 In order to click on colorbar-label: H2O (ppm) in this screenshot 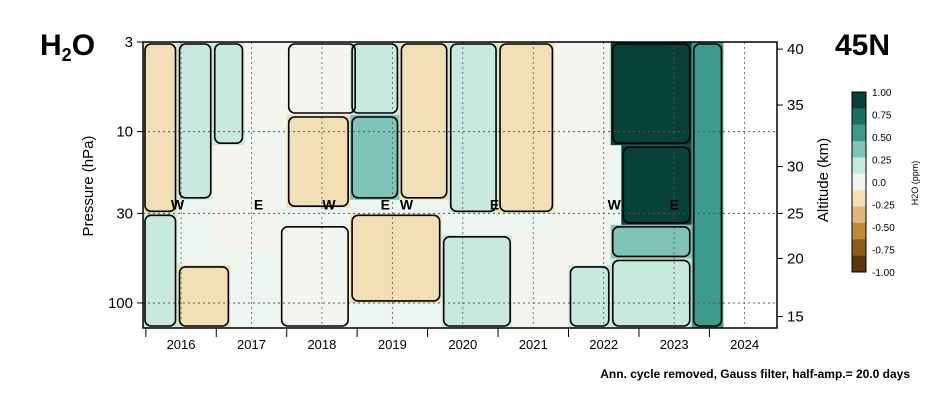, I will do `click(915, 183)`.